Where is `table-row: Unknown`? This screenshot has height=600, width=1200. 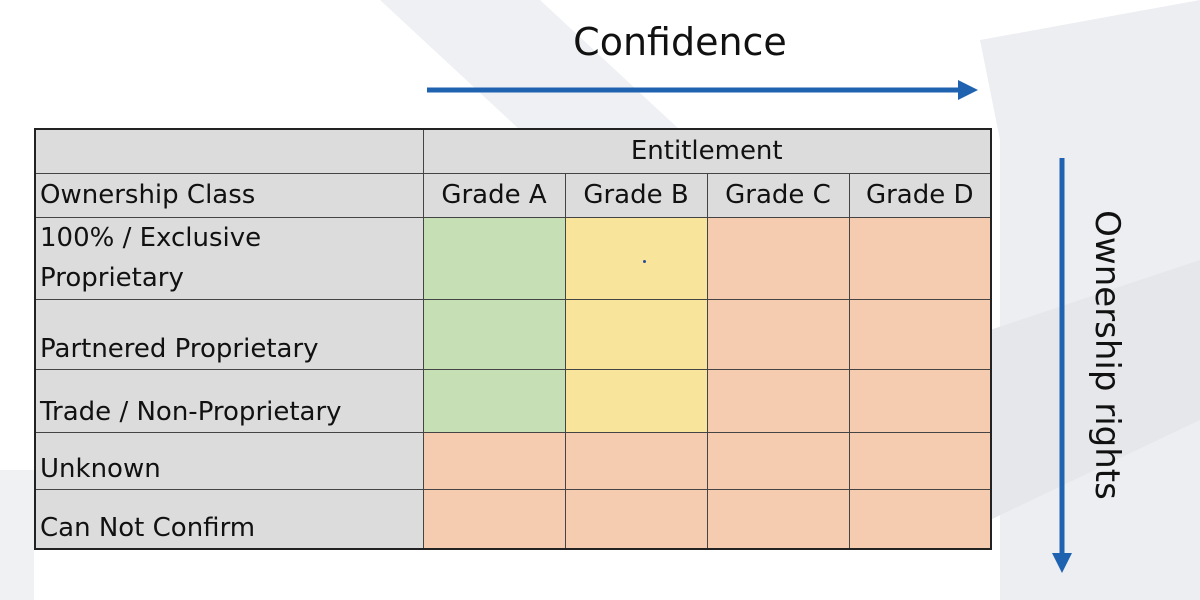 table-row: Unknown is located at coordinates (513, 460).